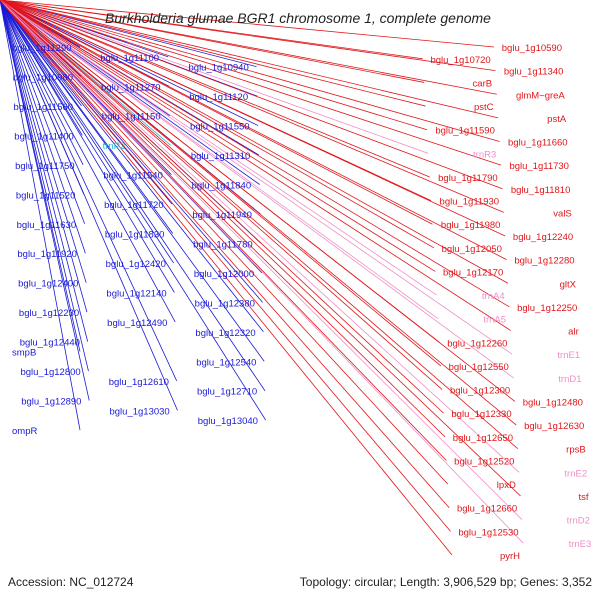  Describe the element at coordinates (220, 127) in the screenshot. I see `forward-gene-label: bglu_1g11550` at that location.